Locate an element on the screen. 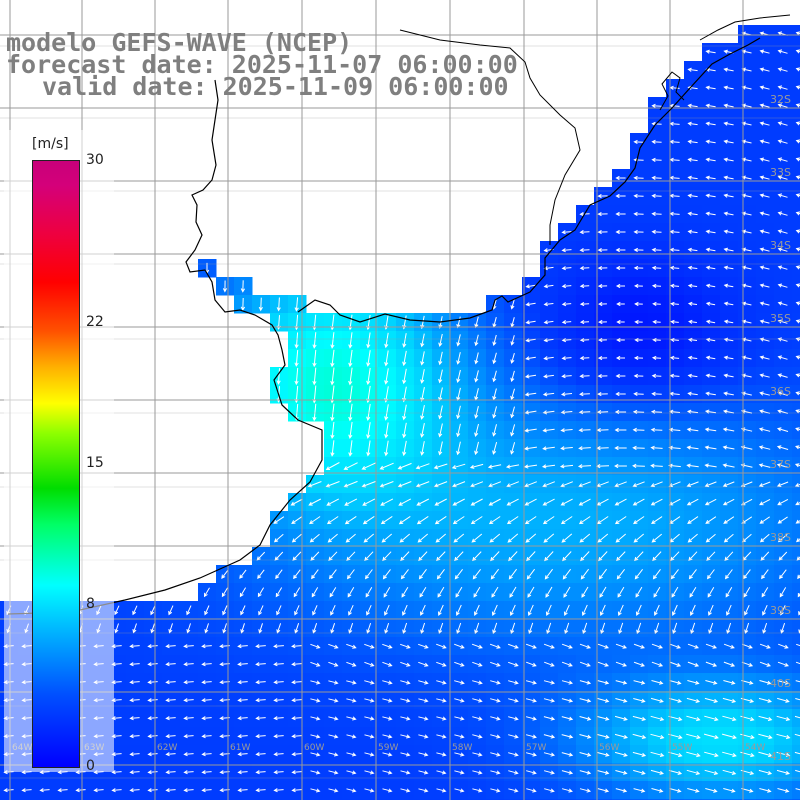 The width and height of the screenshot is (800, 800). longitude-label: 61W is located at coordinates (240, 748).